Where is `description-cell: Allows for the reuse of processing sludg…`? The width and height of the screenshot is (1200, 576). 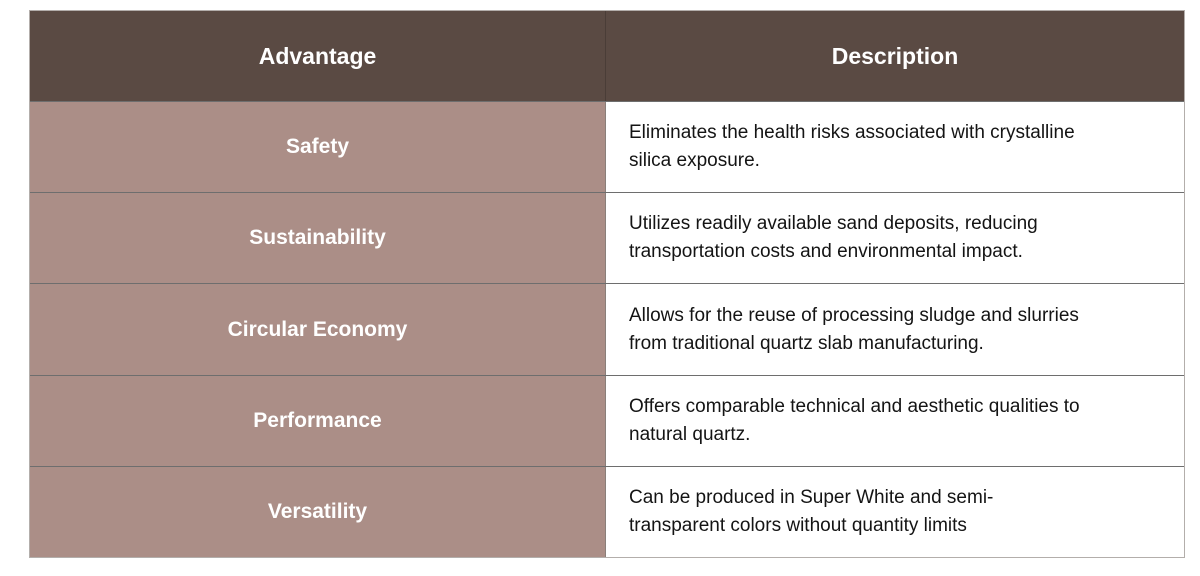
description-cell: Allows for the reuse of processing sludg… is located at coordinates (895, 329).